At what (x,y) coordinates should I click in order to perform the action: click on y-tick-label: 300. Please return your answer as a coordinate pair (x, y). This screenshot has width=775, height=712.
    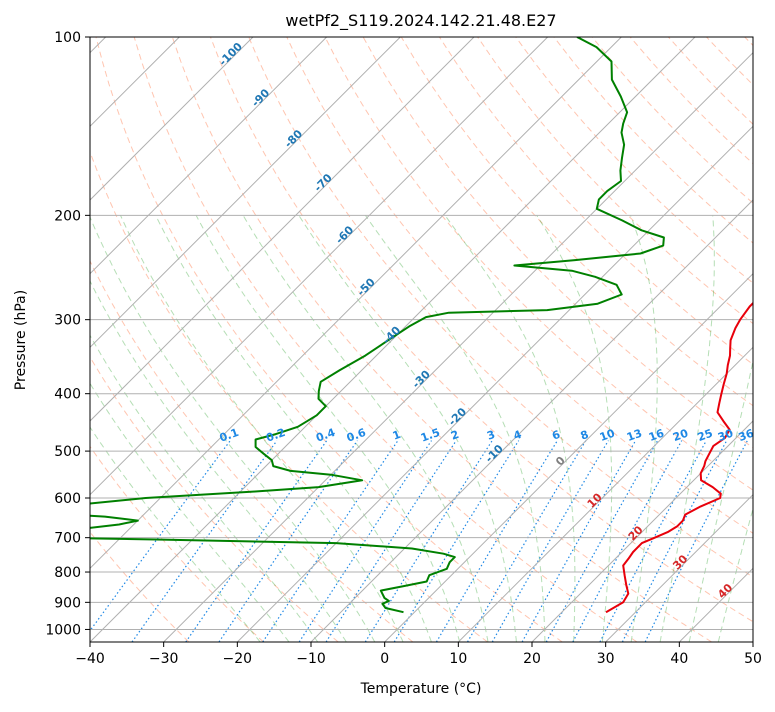
    Looking at the image, I should click on (67, 321).